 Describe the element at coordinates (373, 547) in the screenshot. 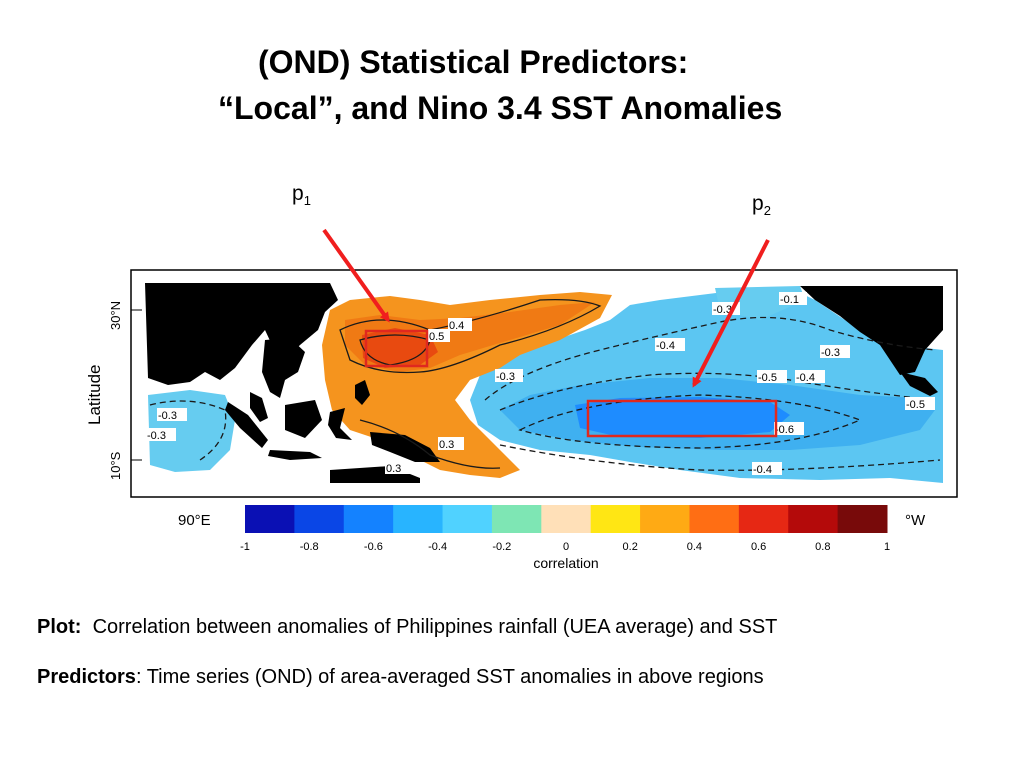

I see `colorbar-tick-label: -0.6` at that location.